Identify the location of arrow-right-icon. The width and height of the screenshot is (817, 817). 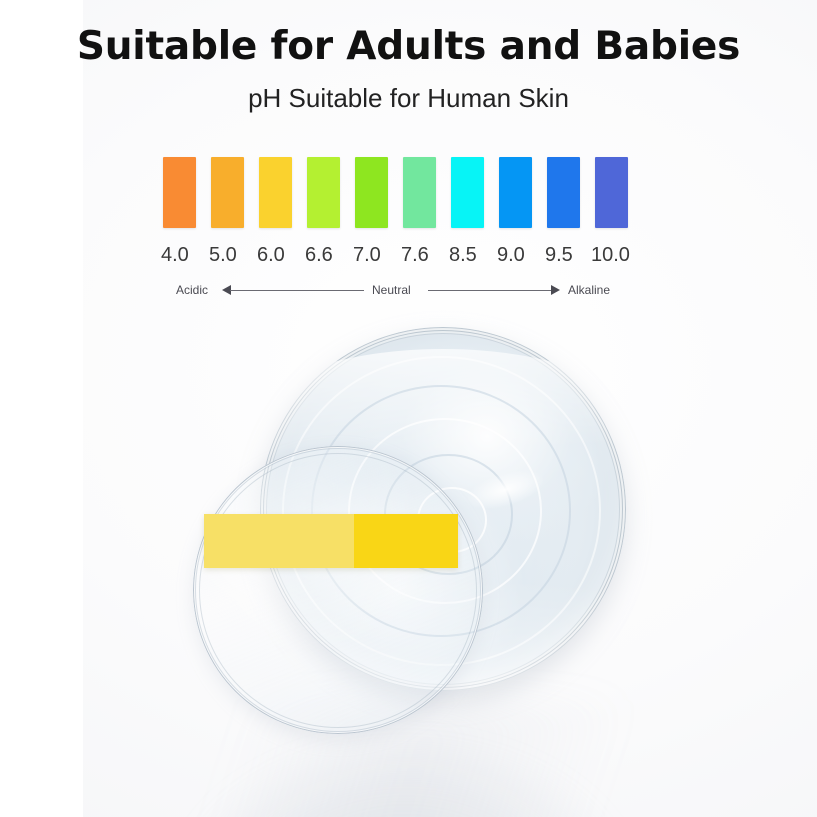
(555, 290).